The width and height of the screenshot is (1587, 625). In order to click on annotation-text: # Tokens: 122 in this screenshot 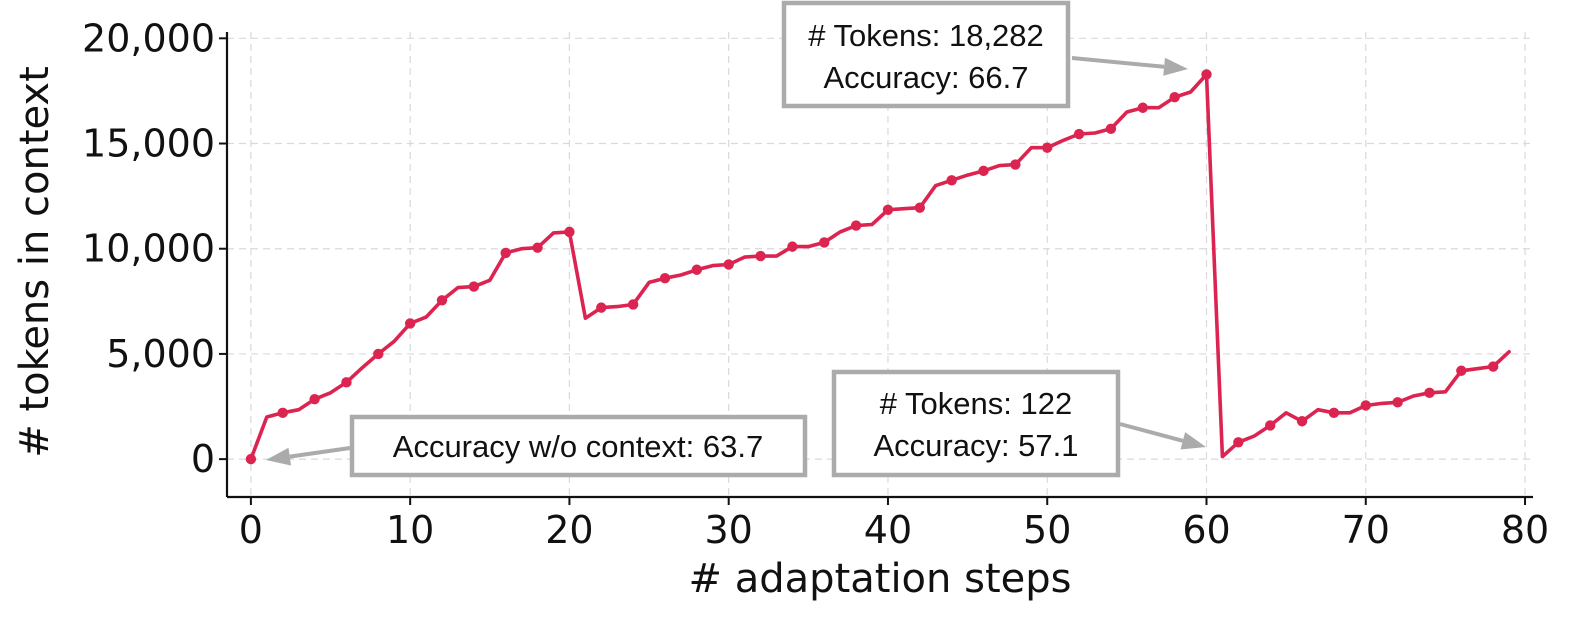, I will do `click(976, 403)`.